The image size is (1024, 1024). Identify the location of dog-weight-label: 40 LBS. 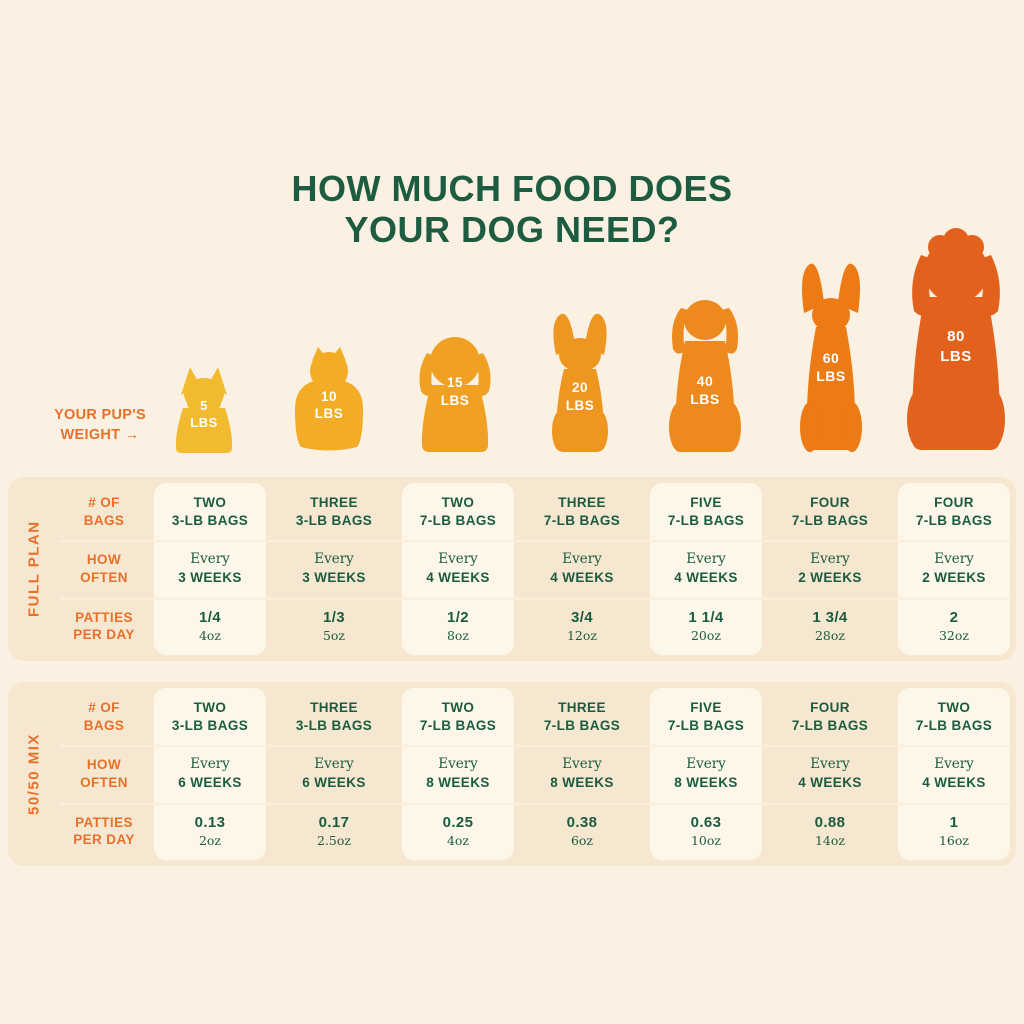
(705, 390).